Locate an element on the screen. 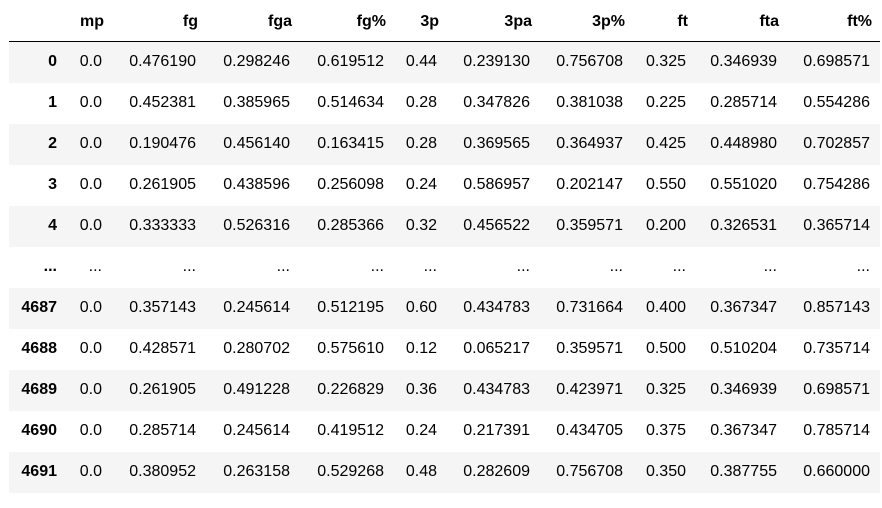 Image resolution: width=882 pixels, height=508 pixels. table-cell: 0.333333 is located at coordinates (162, 225).